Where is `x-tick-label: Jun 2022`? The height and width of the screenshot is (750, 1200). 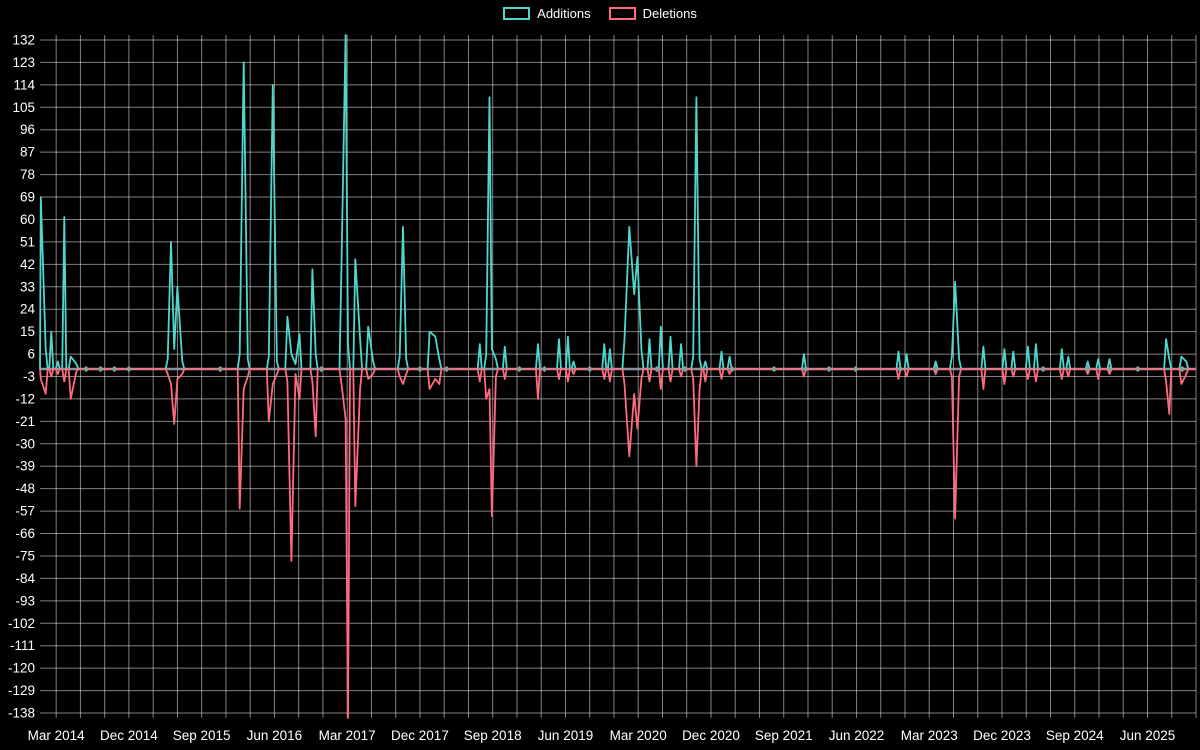 x-tick-label: Jun 2022 is located at coordinates (857, 735).